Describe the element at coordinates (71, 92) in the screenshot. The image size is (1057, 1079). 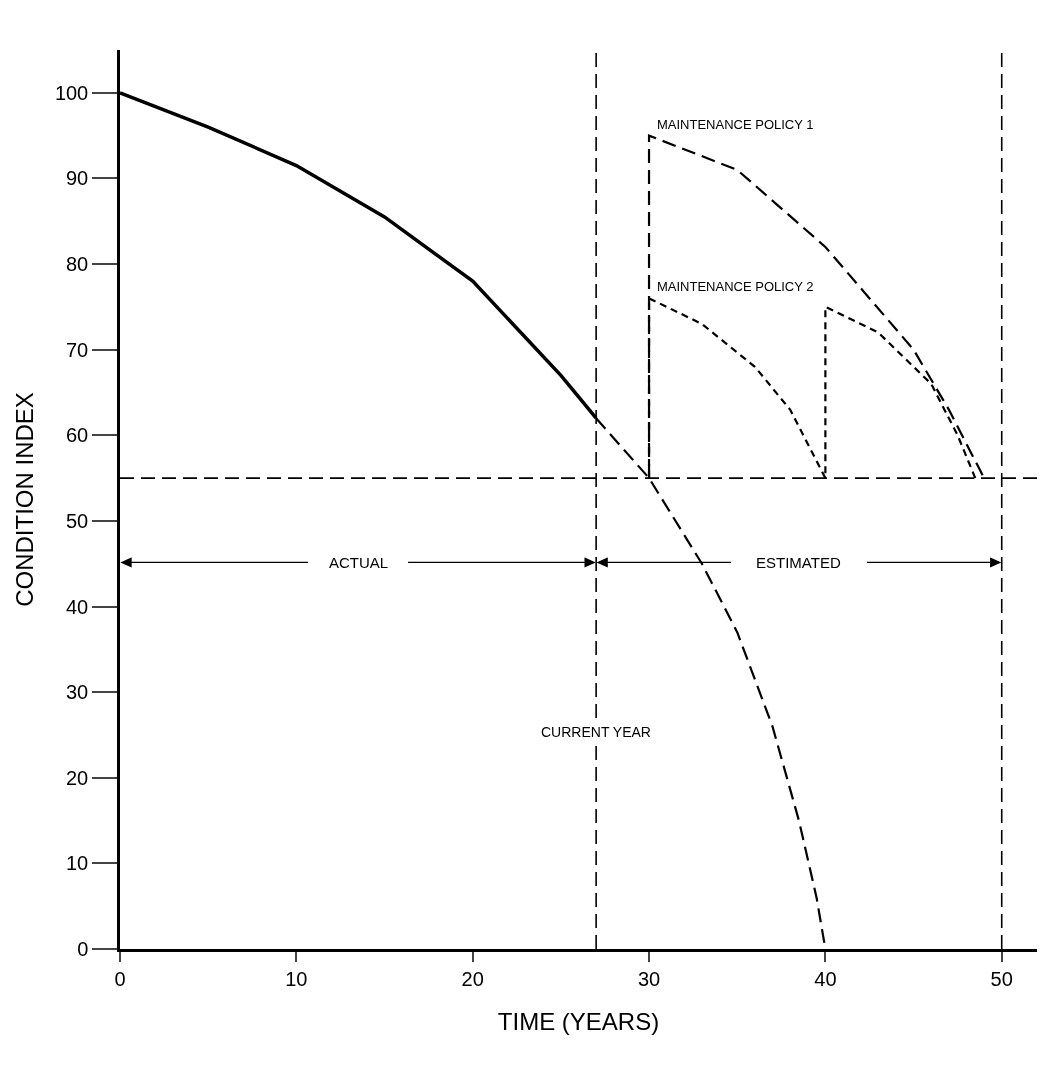
I see `y-tick-label: 100` at that location.